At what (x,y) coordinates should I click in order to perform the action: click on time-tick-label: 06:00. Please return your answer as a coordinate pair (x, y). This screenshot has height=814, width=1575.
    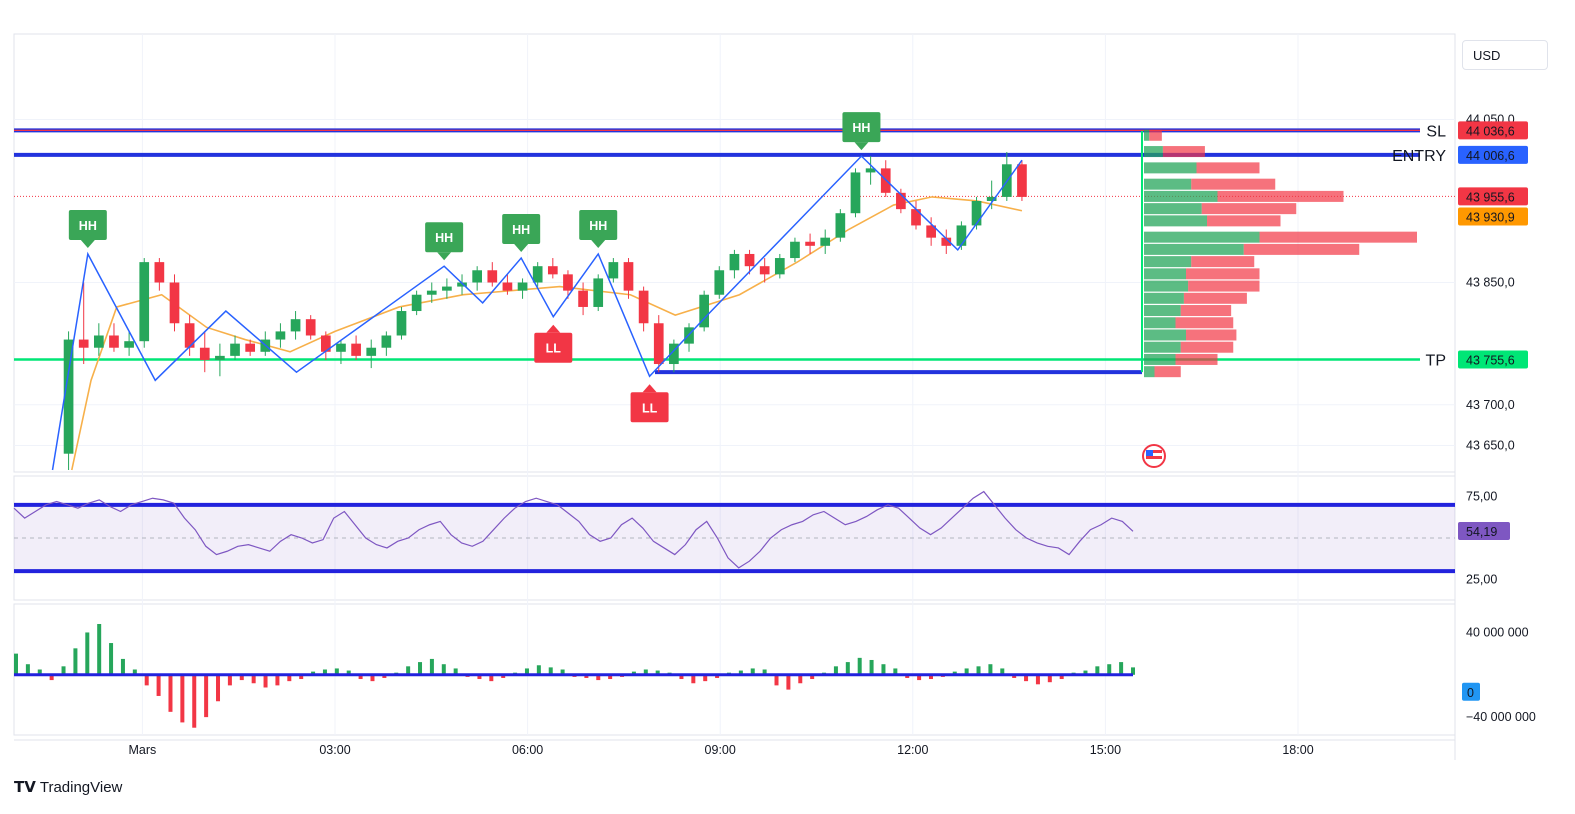
    Looking at the image, I should click on (527, 750).